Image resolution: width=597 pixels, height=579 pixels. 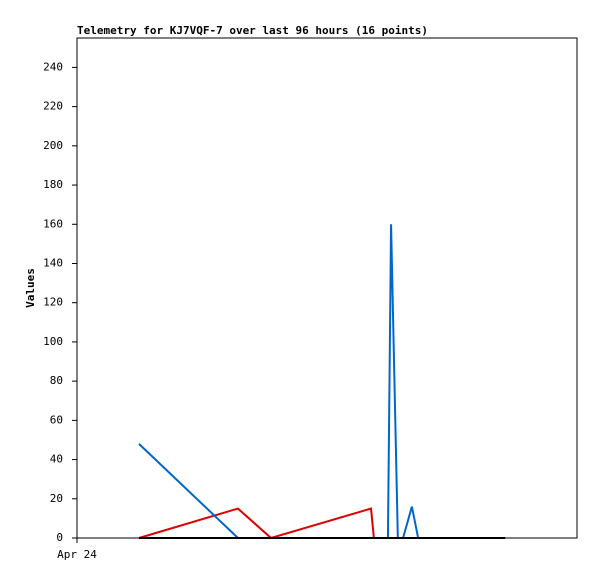 I want to click on y-tick-label: 60, so click(x=56, y=419).